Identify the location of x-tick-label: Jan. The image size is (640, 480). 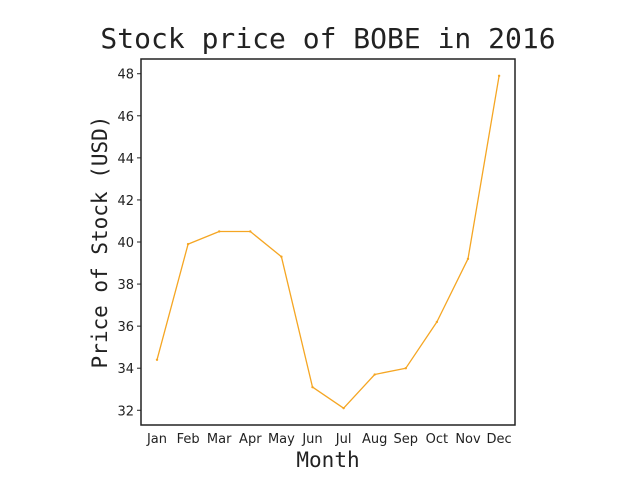
(156, 439).